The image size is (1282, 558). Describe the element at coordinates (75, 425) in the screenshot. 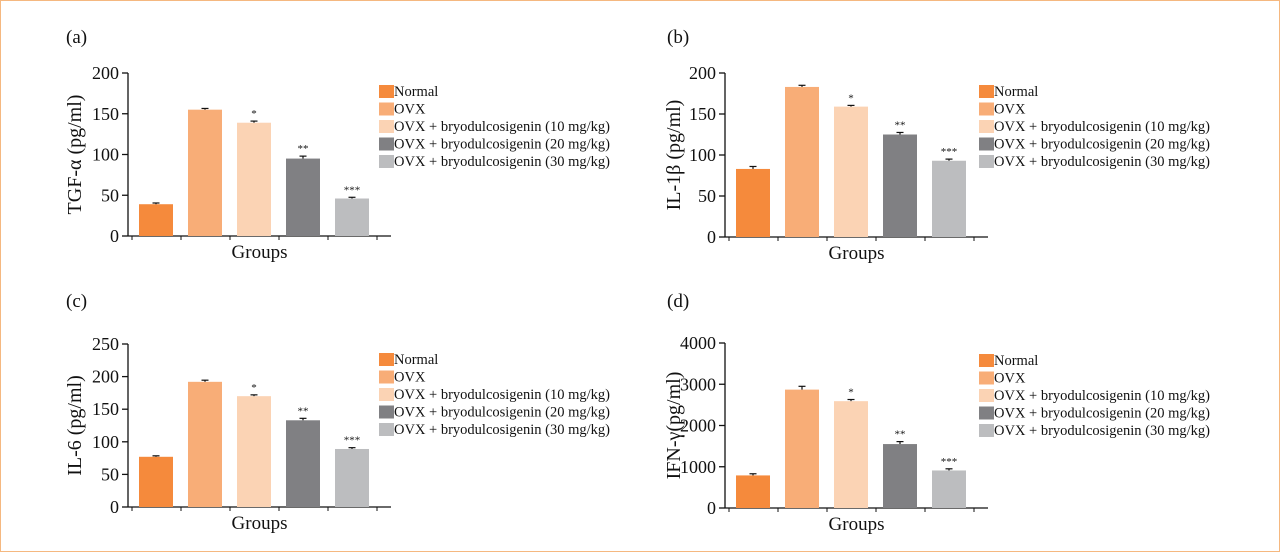

I see `y-axis-label: IL-6 (pg/ml)` at that location.